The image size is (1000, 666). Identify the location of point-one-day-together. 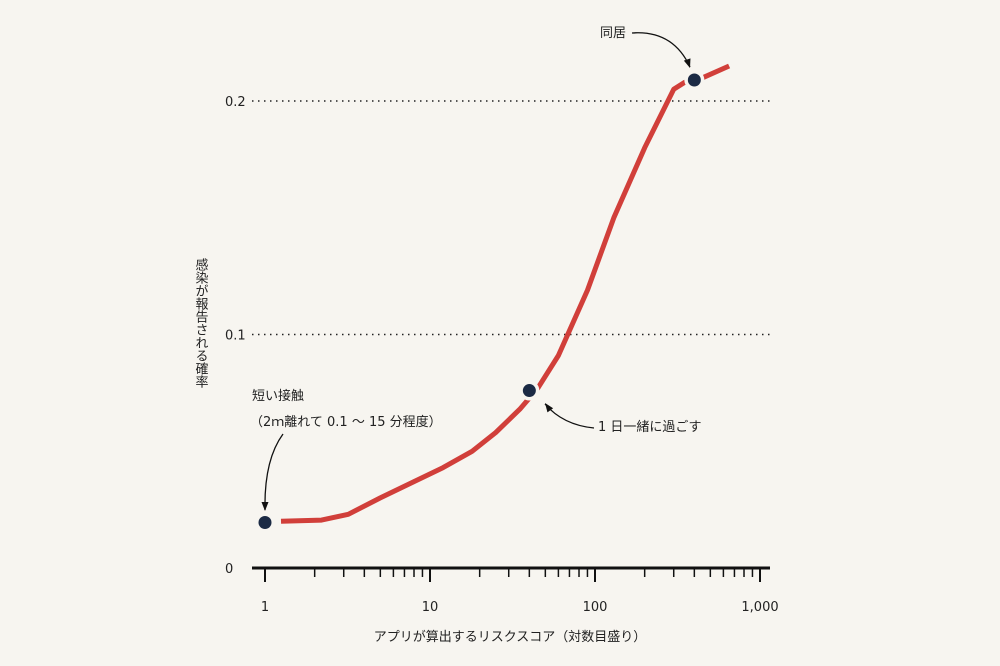
(529, 391).